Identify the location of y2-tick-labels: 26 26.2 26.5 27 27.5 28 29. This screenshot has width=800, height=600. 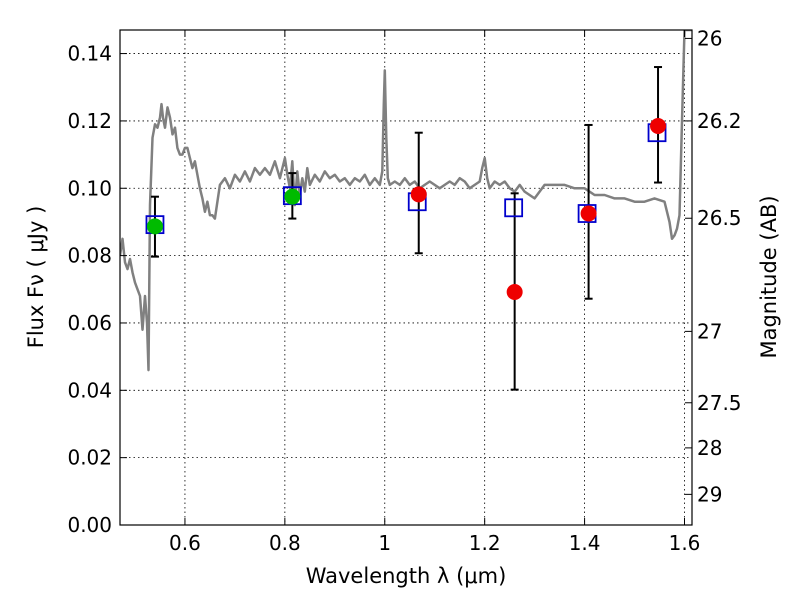
(719, 266).